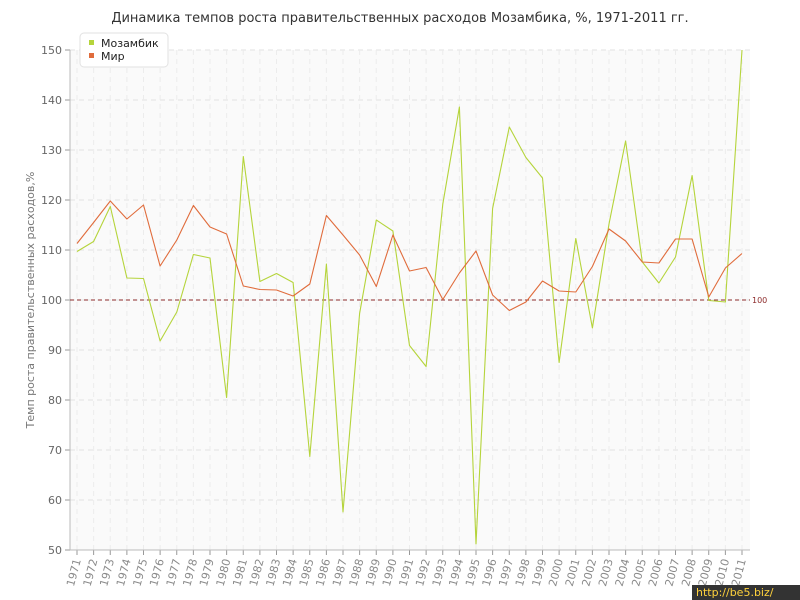 The width and height of the screenshot is (800, 600). What do you see at coordinates (130, 43) in the screenshot?
I see `legend-label-mozambique: Мозамбик` at bounding box center [130, 43].